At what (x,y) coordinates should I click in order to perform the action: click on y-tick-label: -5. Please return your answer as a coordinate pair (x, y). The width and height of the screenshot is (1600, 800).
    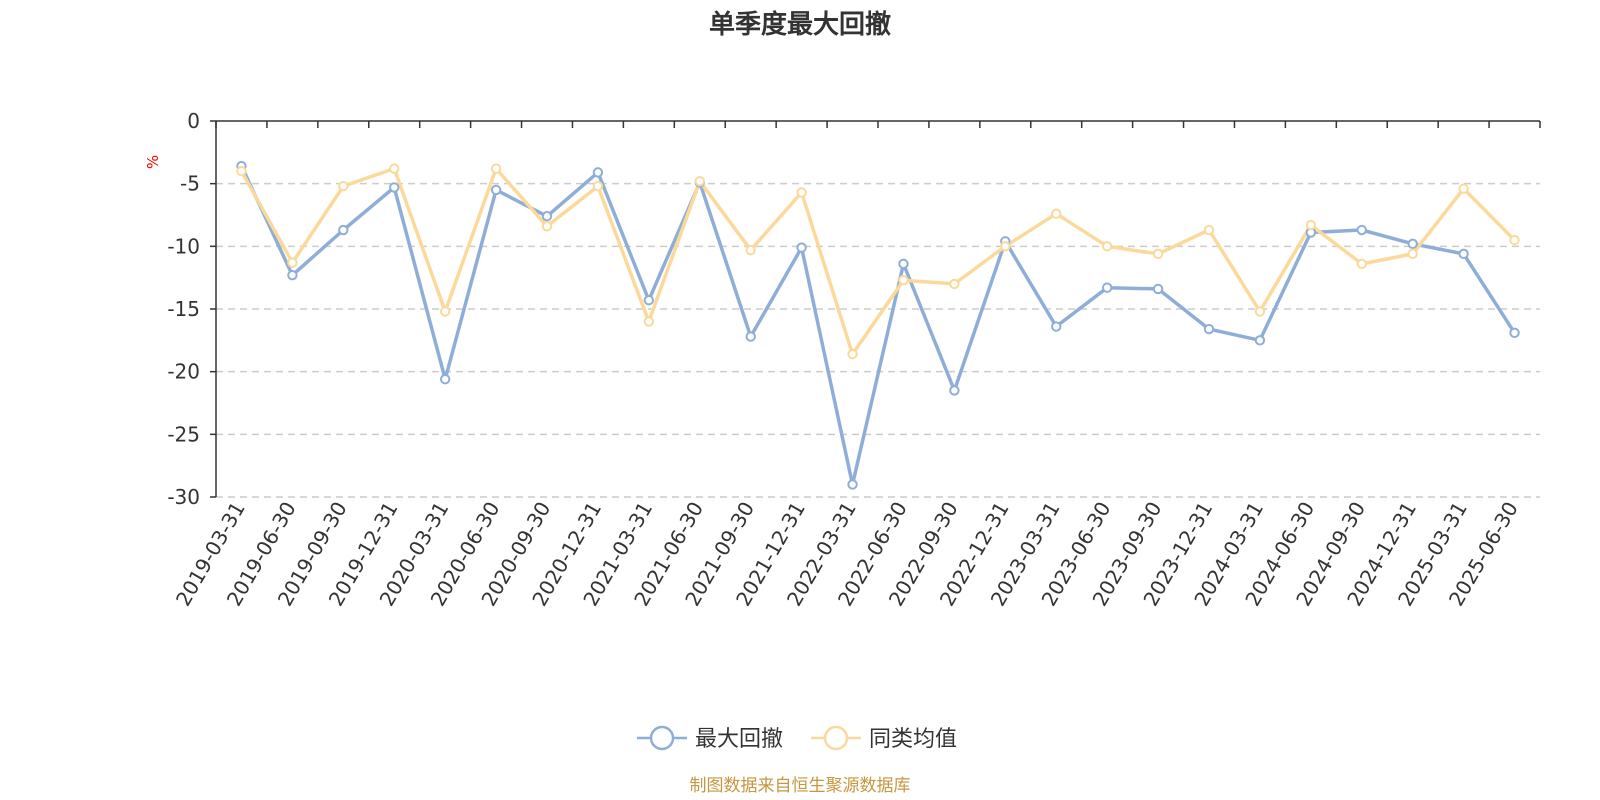
    Looking at the image, I should click on (190, 184).